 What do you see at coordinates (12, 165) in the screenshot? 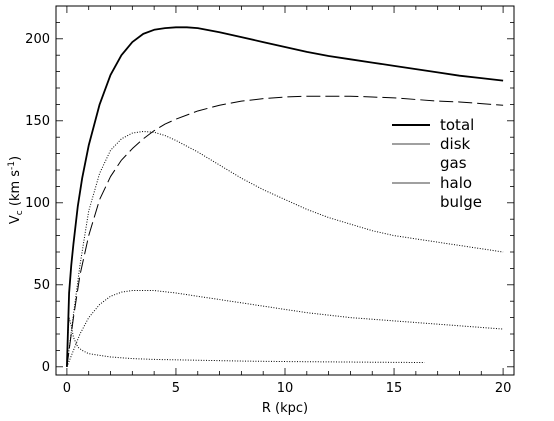
I see `y-axis-label-unit-sup: -1` at bounding box center [12, 165].